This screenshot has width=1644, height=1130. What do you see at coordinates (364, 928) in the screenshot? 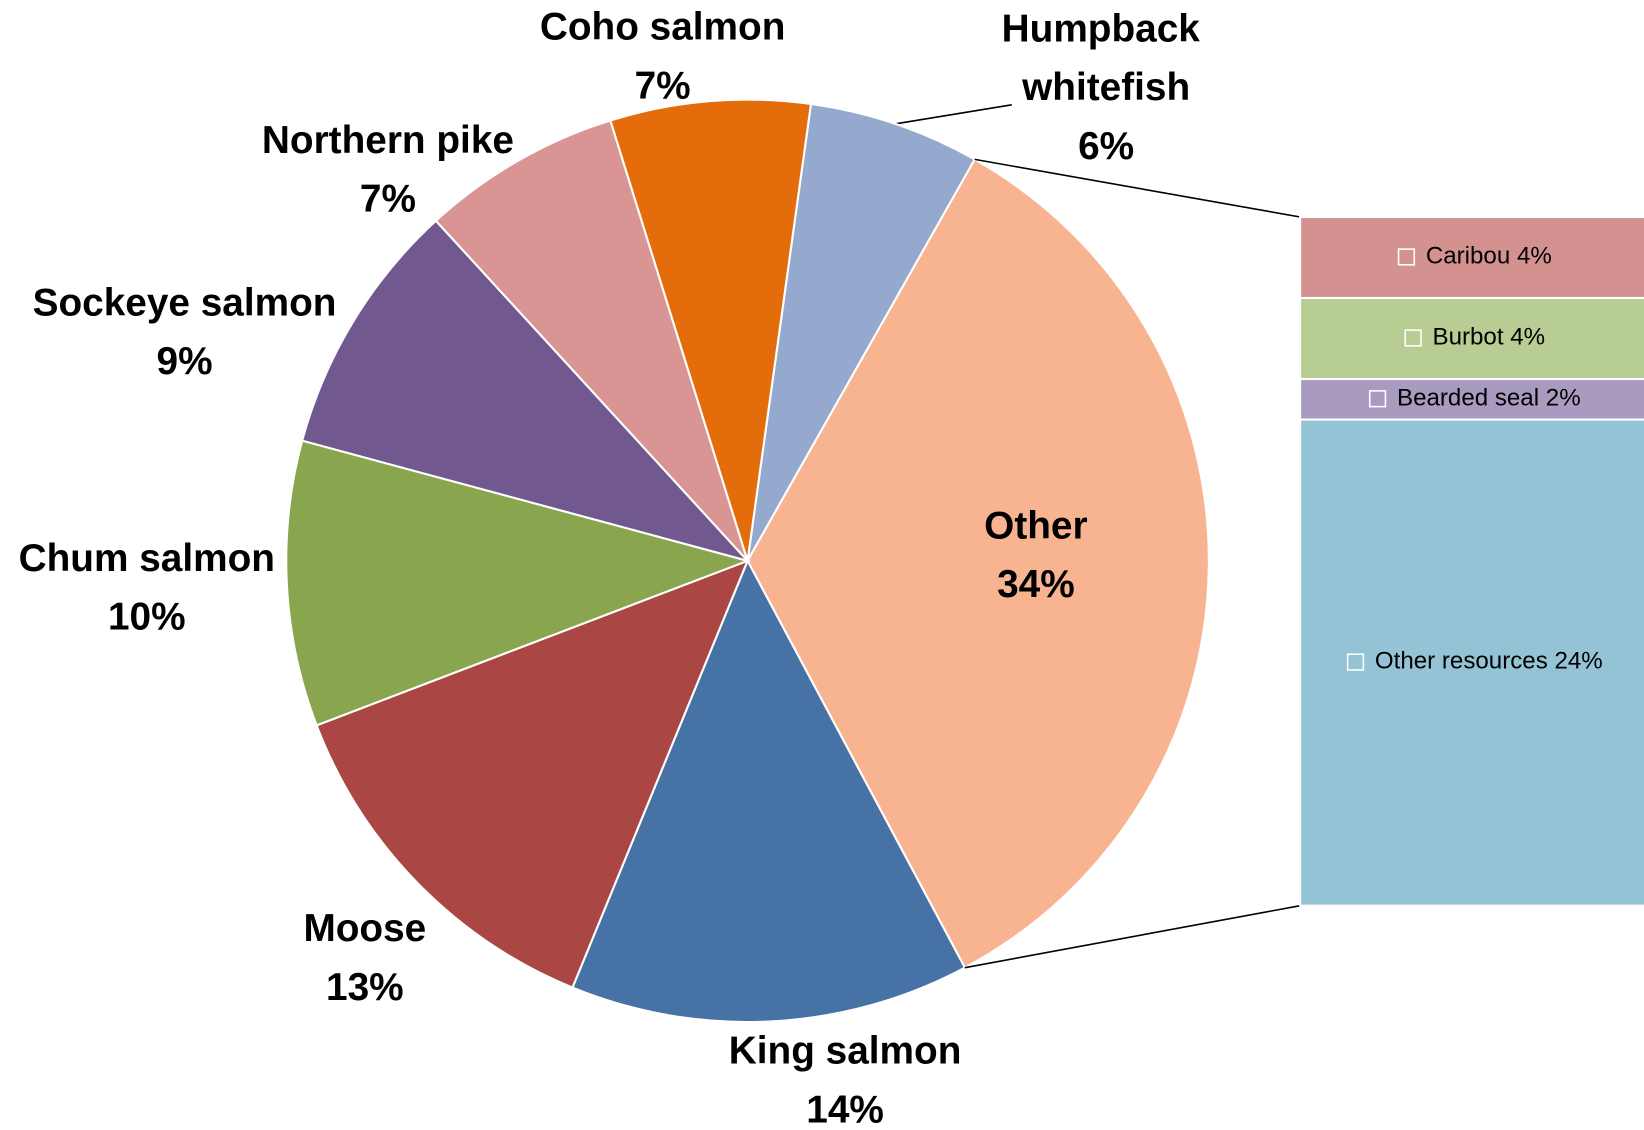
I see `slice-label: Moose` at bounding box center [364, 928].